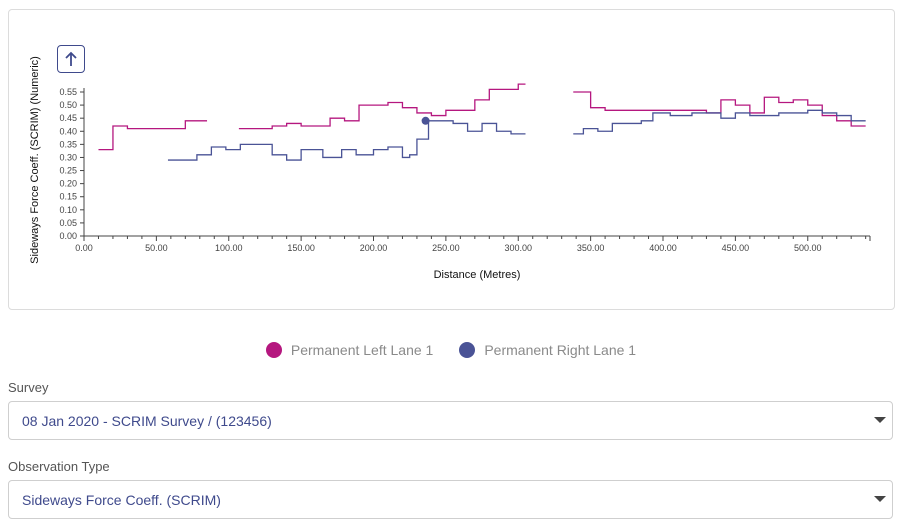 This screenshot has height=532, width=902. What do you see at coordinates (147, 420) in the screenshot?
I see `survey-value: 08 Jan 2020 - SCRIM Survey / (123456)` at bounding box center [147, 420].